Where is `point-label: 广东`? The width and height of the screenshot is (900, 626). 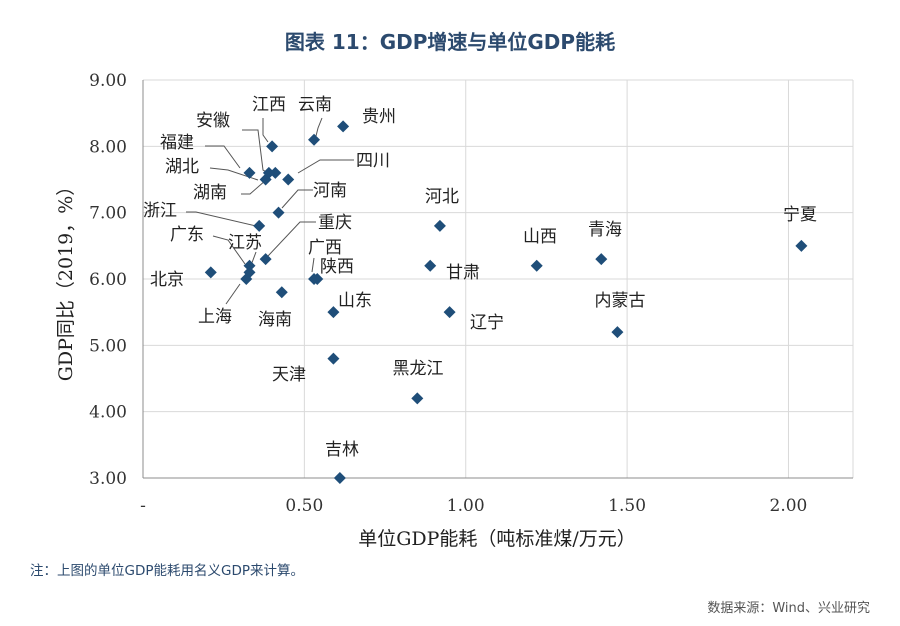
point-label: 广东 is located at coordinates (187, 235).